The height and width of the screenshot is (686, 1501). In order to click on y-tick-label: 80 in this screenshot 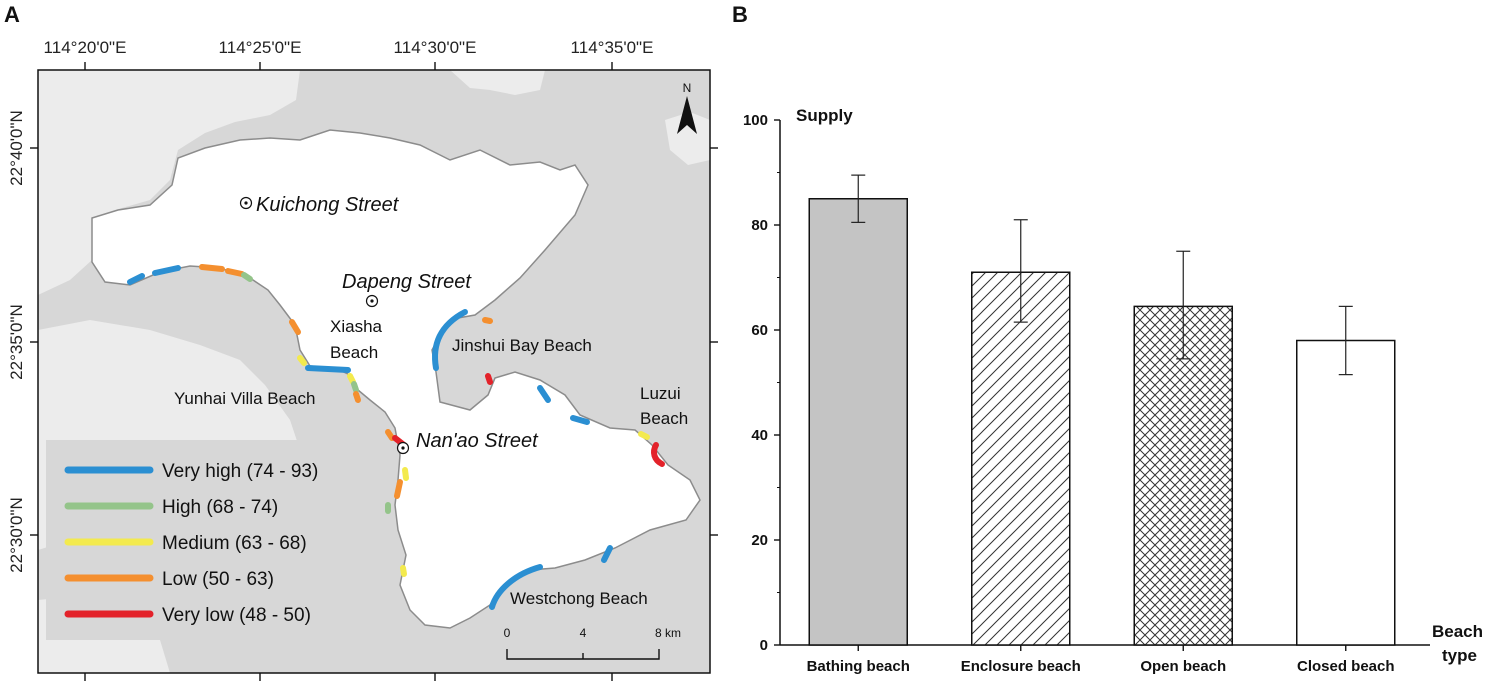, I will do `click(759, 225)`.